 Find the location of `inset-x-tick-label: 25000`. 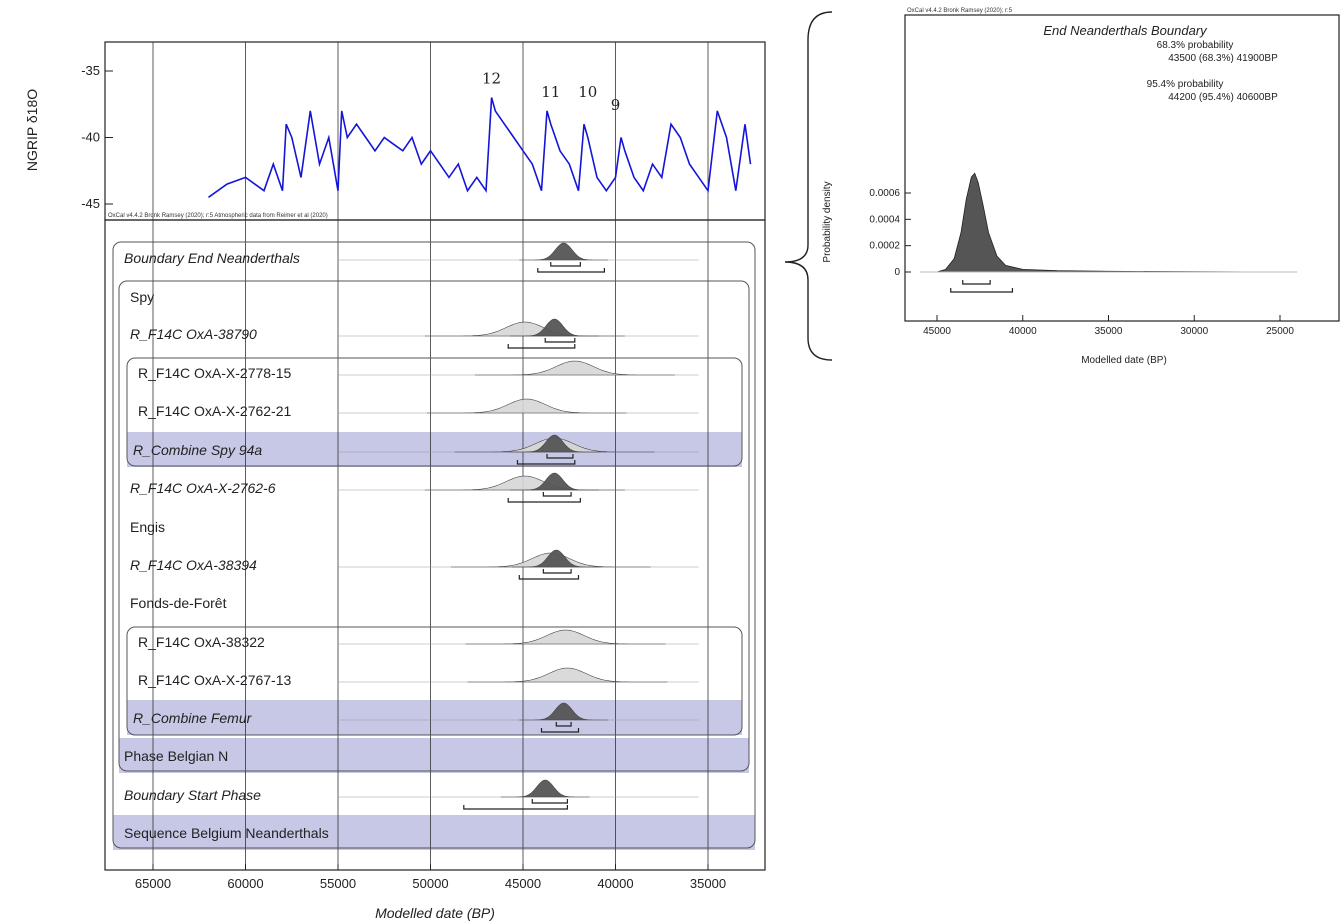

inset-x-tick-label: 25000 is located at coordinates (1280, 331).